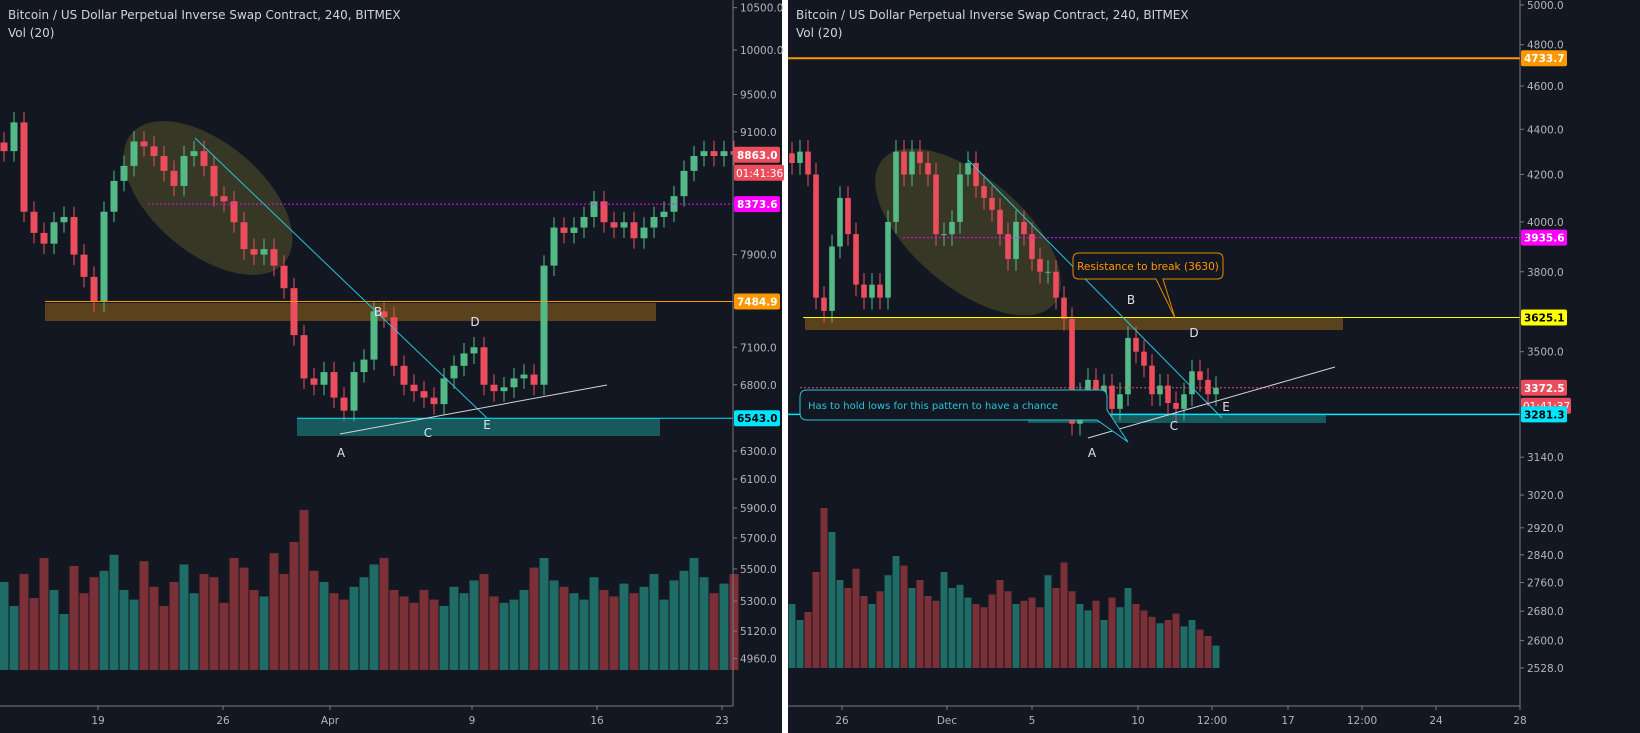  I want to click on left-countdown-label: 01:41:36, so click(759, 174).